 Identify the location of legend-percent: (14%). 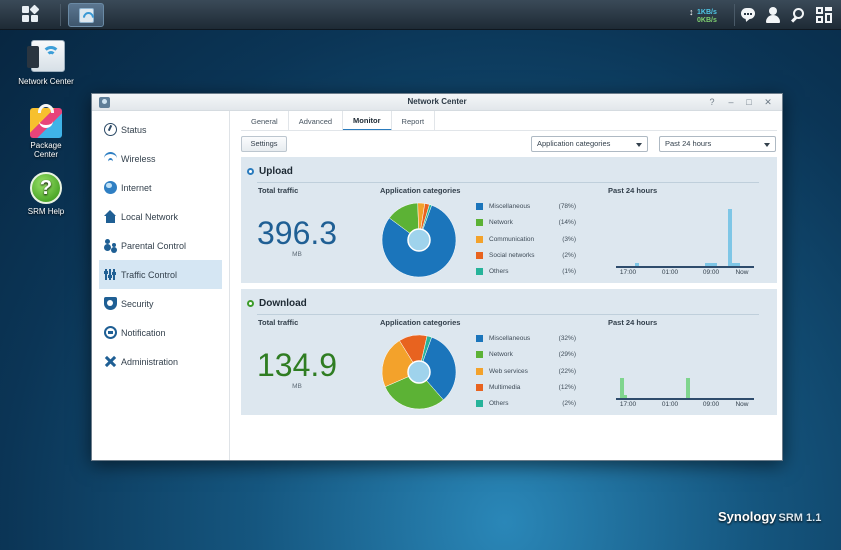
(567, 223).